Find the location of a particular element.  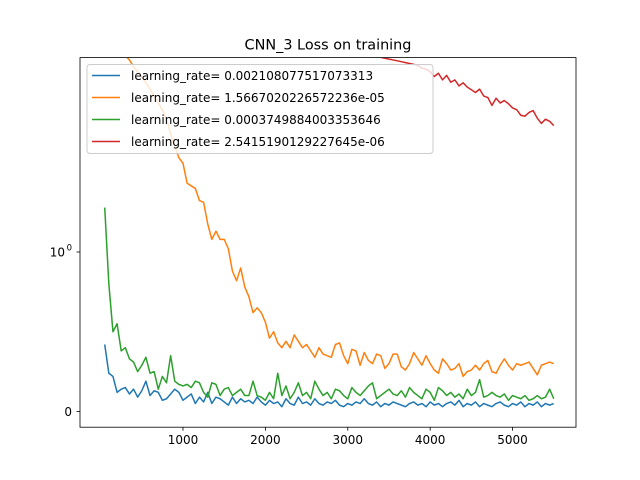

chart-title: CNN_3 Loss on training is located at coordinates (328, 46).